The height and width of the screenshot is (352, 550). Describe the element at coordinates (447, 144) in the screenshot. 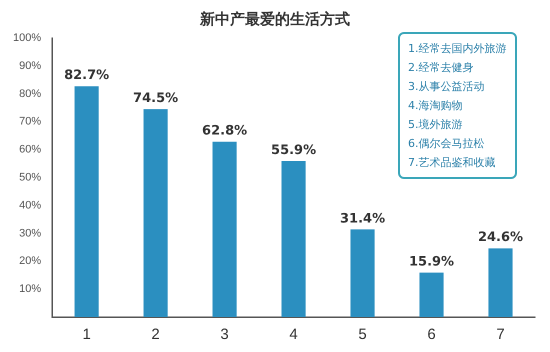

I see `annotation: 6.偶尔会马拉松` at that location.